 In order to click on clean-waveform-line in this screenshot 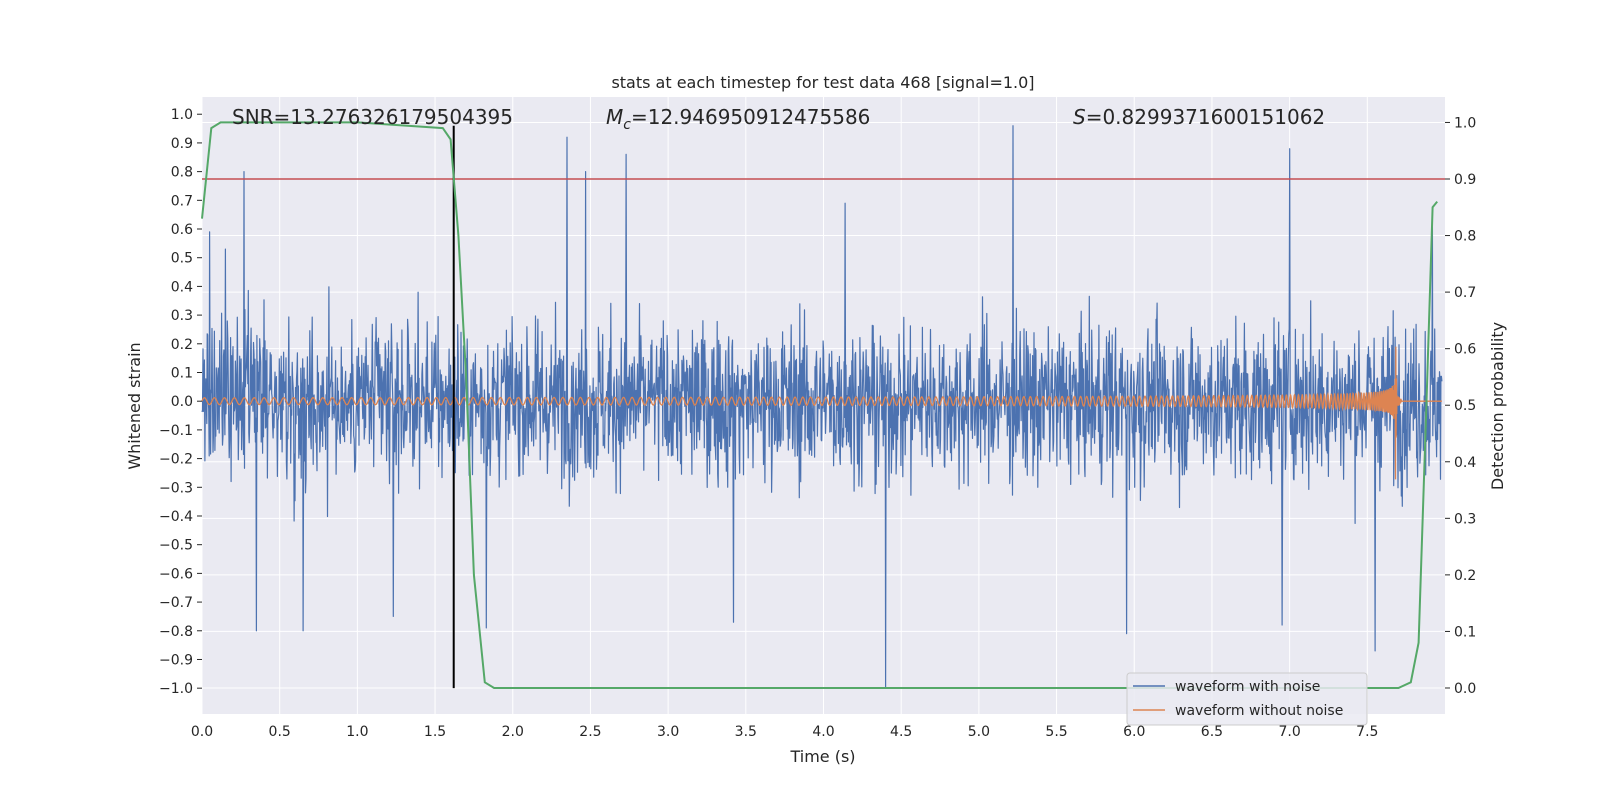, I will do `click(821, 413)`.